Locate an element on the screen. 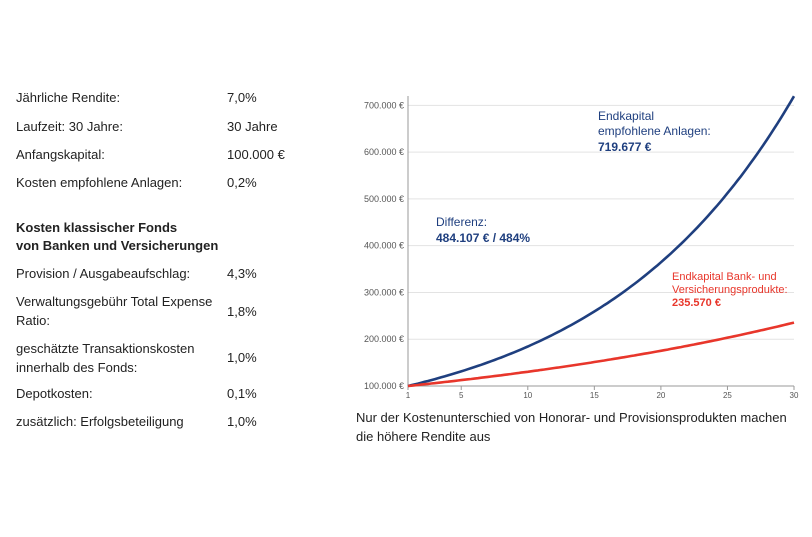  table-value: 4,3% is located at coordinates (242, 273).